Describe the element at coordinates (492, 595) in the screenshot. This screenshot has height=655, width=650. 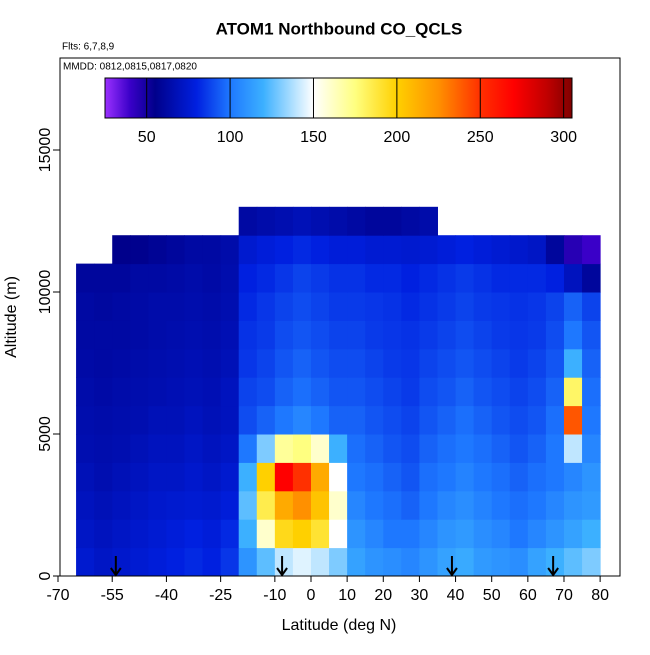
I see `x-tick-label: 50` at that location.